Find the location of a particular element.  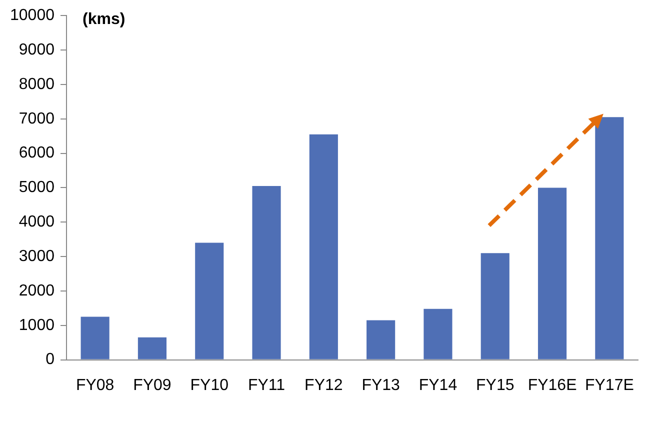

x-tick-label: FY17E is located at coordinates (609, 385).